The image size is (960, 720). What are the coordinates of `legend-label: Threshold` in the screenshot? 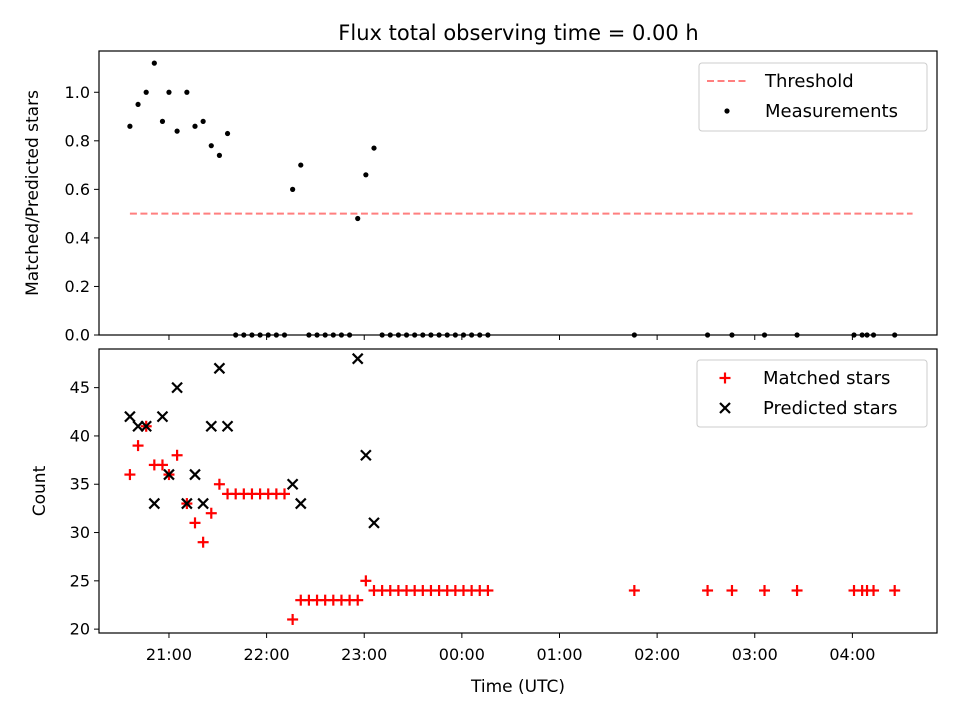 It's located at (809, 81).